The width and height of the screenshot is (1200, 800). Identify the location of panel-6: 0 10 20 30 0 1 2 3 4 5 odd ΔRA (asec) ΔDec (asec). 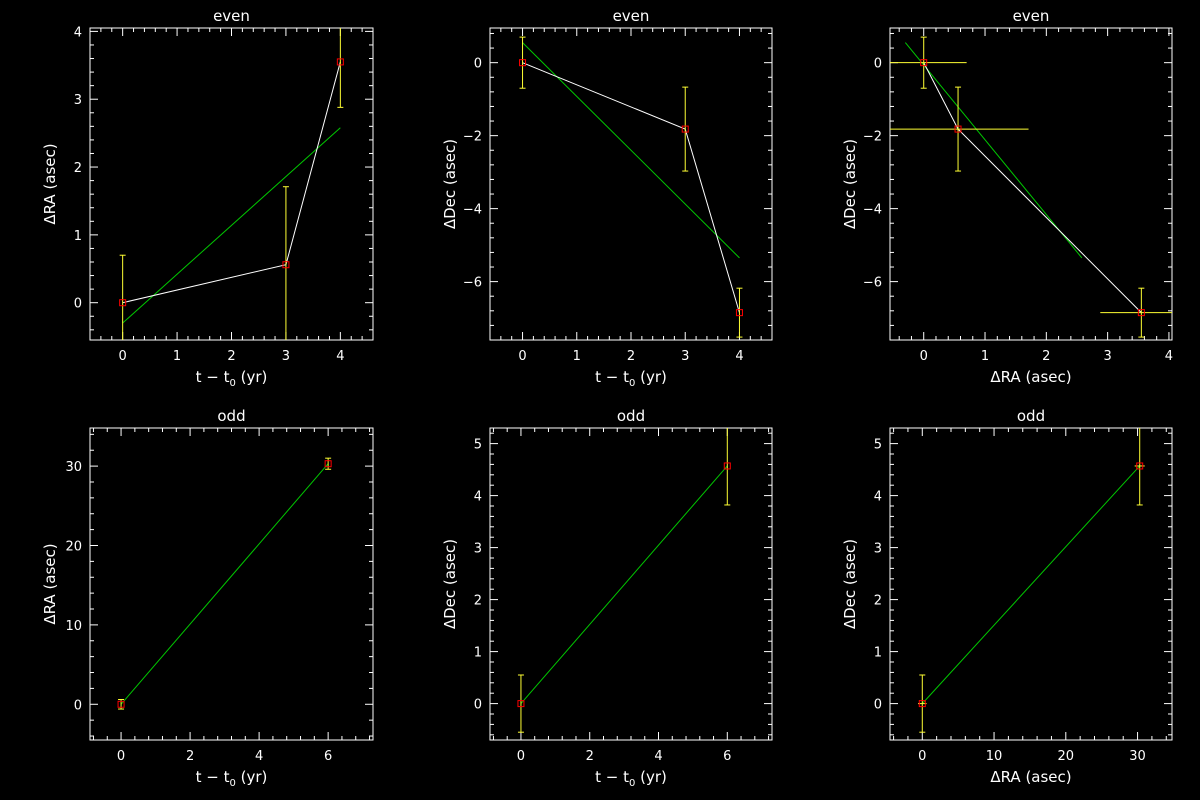
(1007, 596).